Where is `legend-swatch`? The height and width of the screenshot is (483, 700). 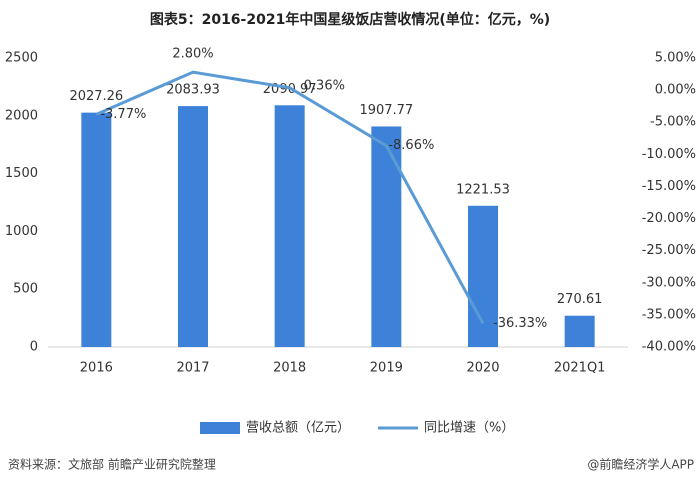
legend-swatch is located at coordinates (220, 428).